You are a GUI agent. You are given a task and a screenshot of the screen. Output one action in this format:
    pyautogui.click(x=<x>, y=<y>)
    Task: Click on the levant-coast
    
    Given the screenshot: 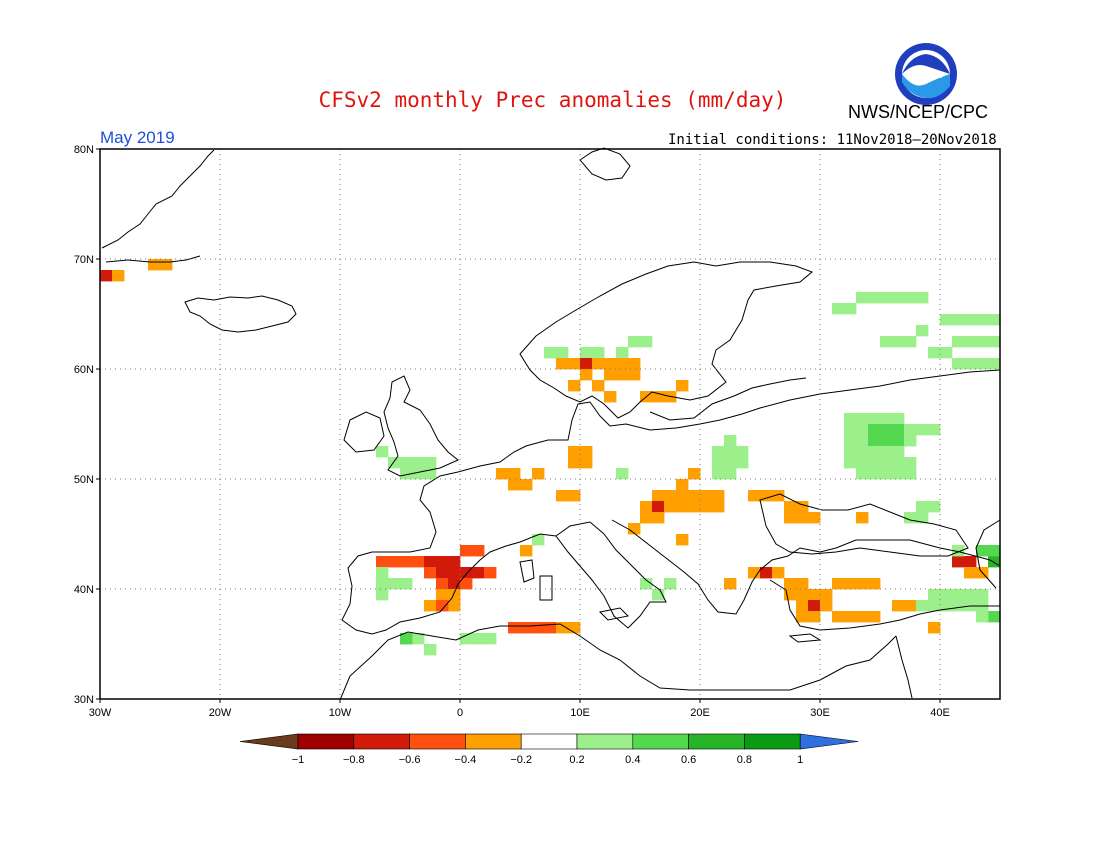 What is the action you would take?
    pyautogui.click(x=904, y=667)
    